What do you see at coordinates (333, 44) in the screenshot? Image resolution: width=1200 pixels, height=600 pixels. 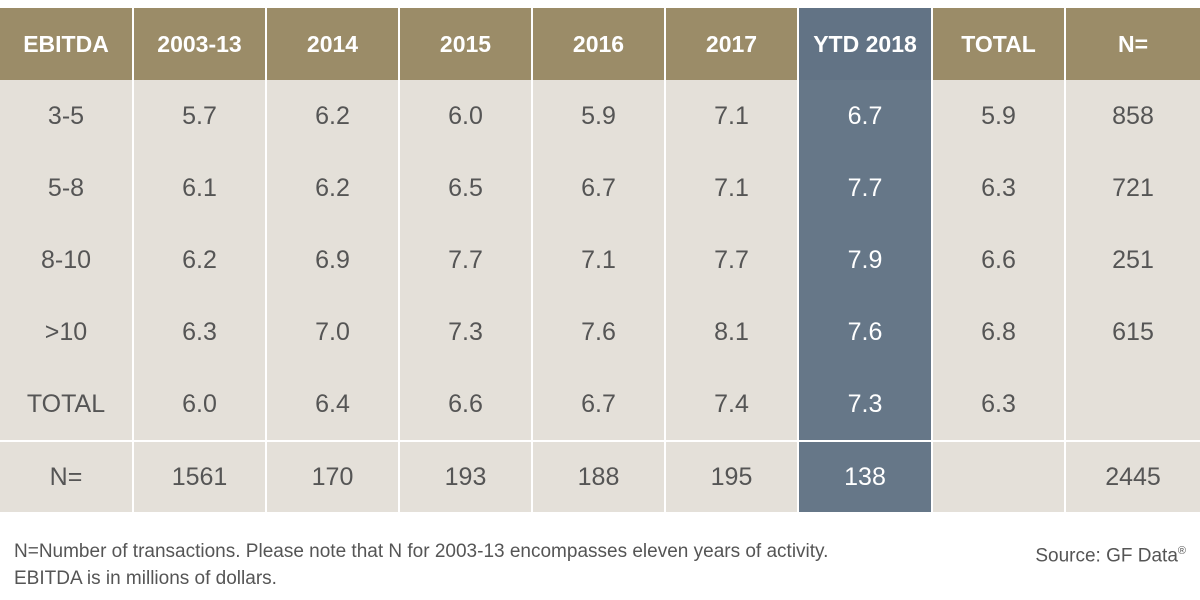 I see `column-header: 2014` at bounding box center [333, 44].